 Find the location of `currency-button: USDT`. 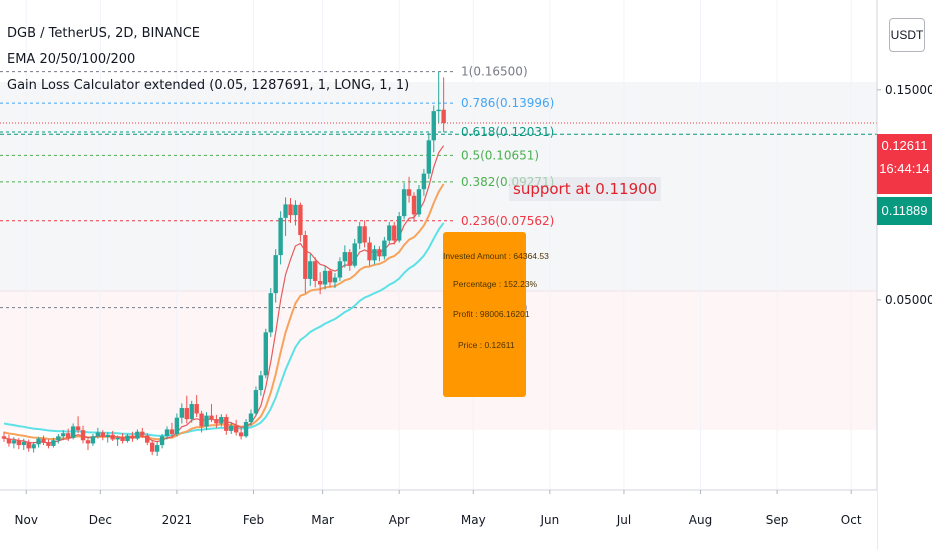

currency-button: USDT is located at coordinates (907, 35).